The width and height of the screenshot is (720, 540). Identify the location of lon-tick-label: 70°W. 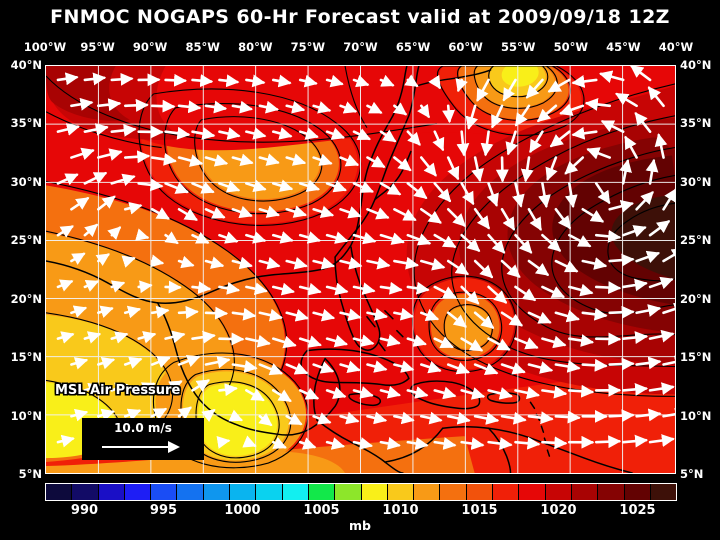
(360, 47).